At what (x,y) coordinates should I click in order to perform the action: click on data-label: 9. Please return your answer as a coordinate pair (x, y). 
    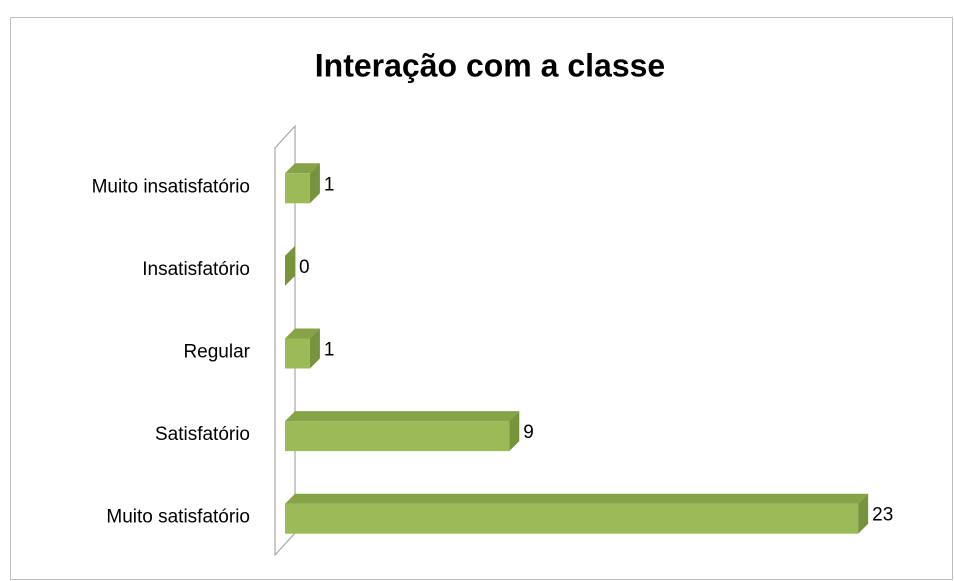
    Looking at the image, I should click on (528, 432).